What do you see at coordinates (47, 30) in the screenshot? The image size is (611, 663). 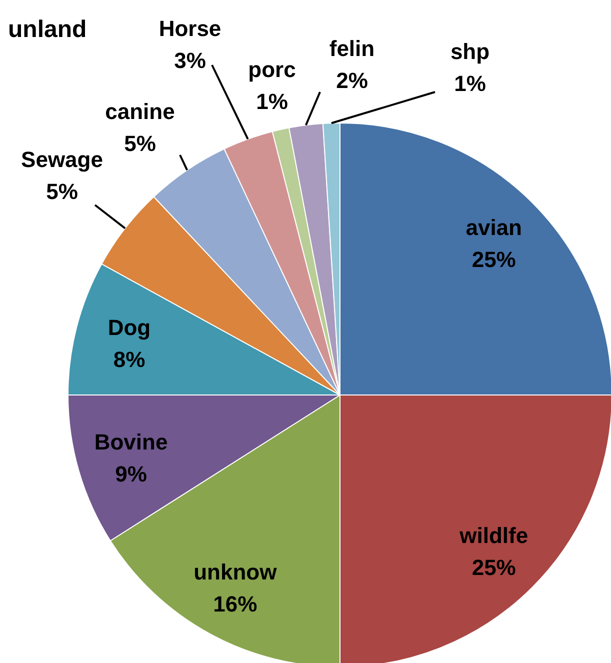 I see `chart-title: unland` at bounding box center [47, 30].